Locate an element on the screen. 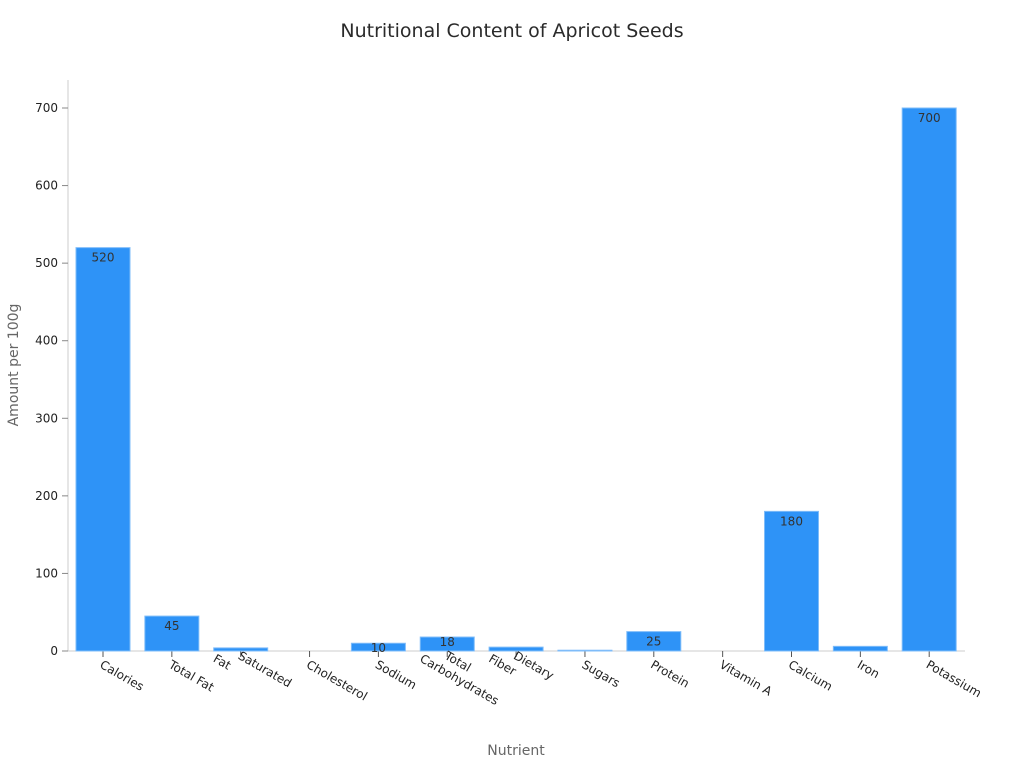 The height and width of the screenshot is (768, 1024). chart-title: Nutritional Content of Apricot Seeds is located at coordinates (512, 31).